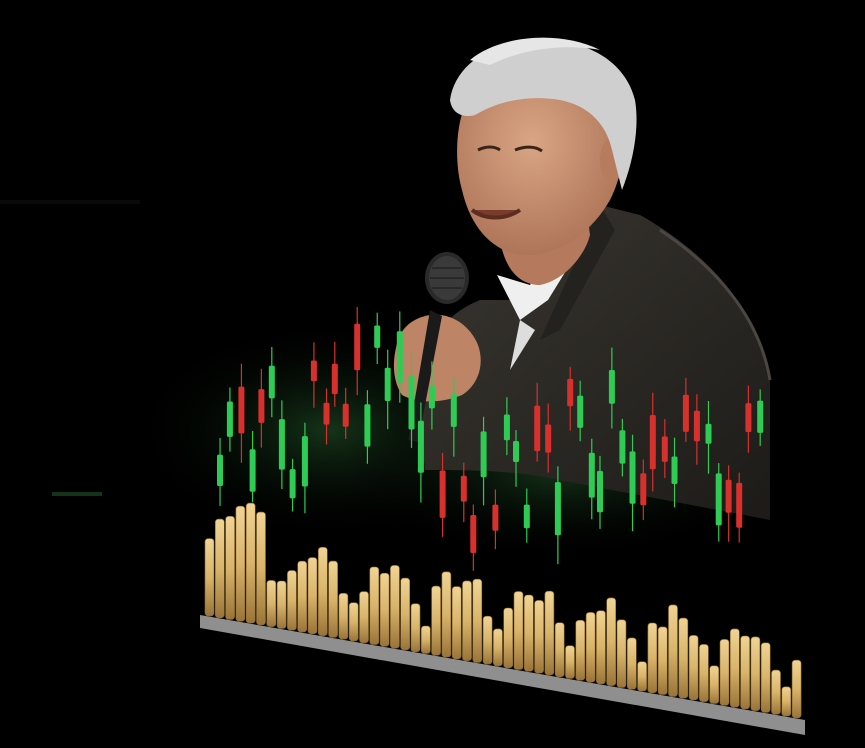  Describe the element at coordinates (77, 494) in the screenshot. I see `stray-mark` at that location.